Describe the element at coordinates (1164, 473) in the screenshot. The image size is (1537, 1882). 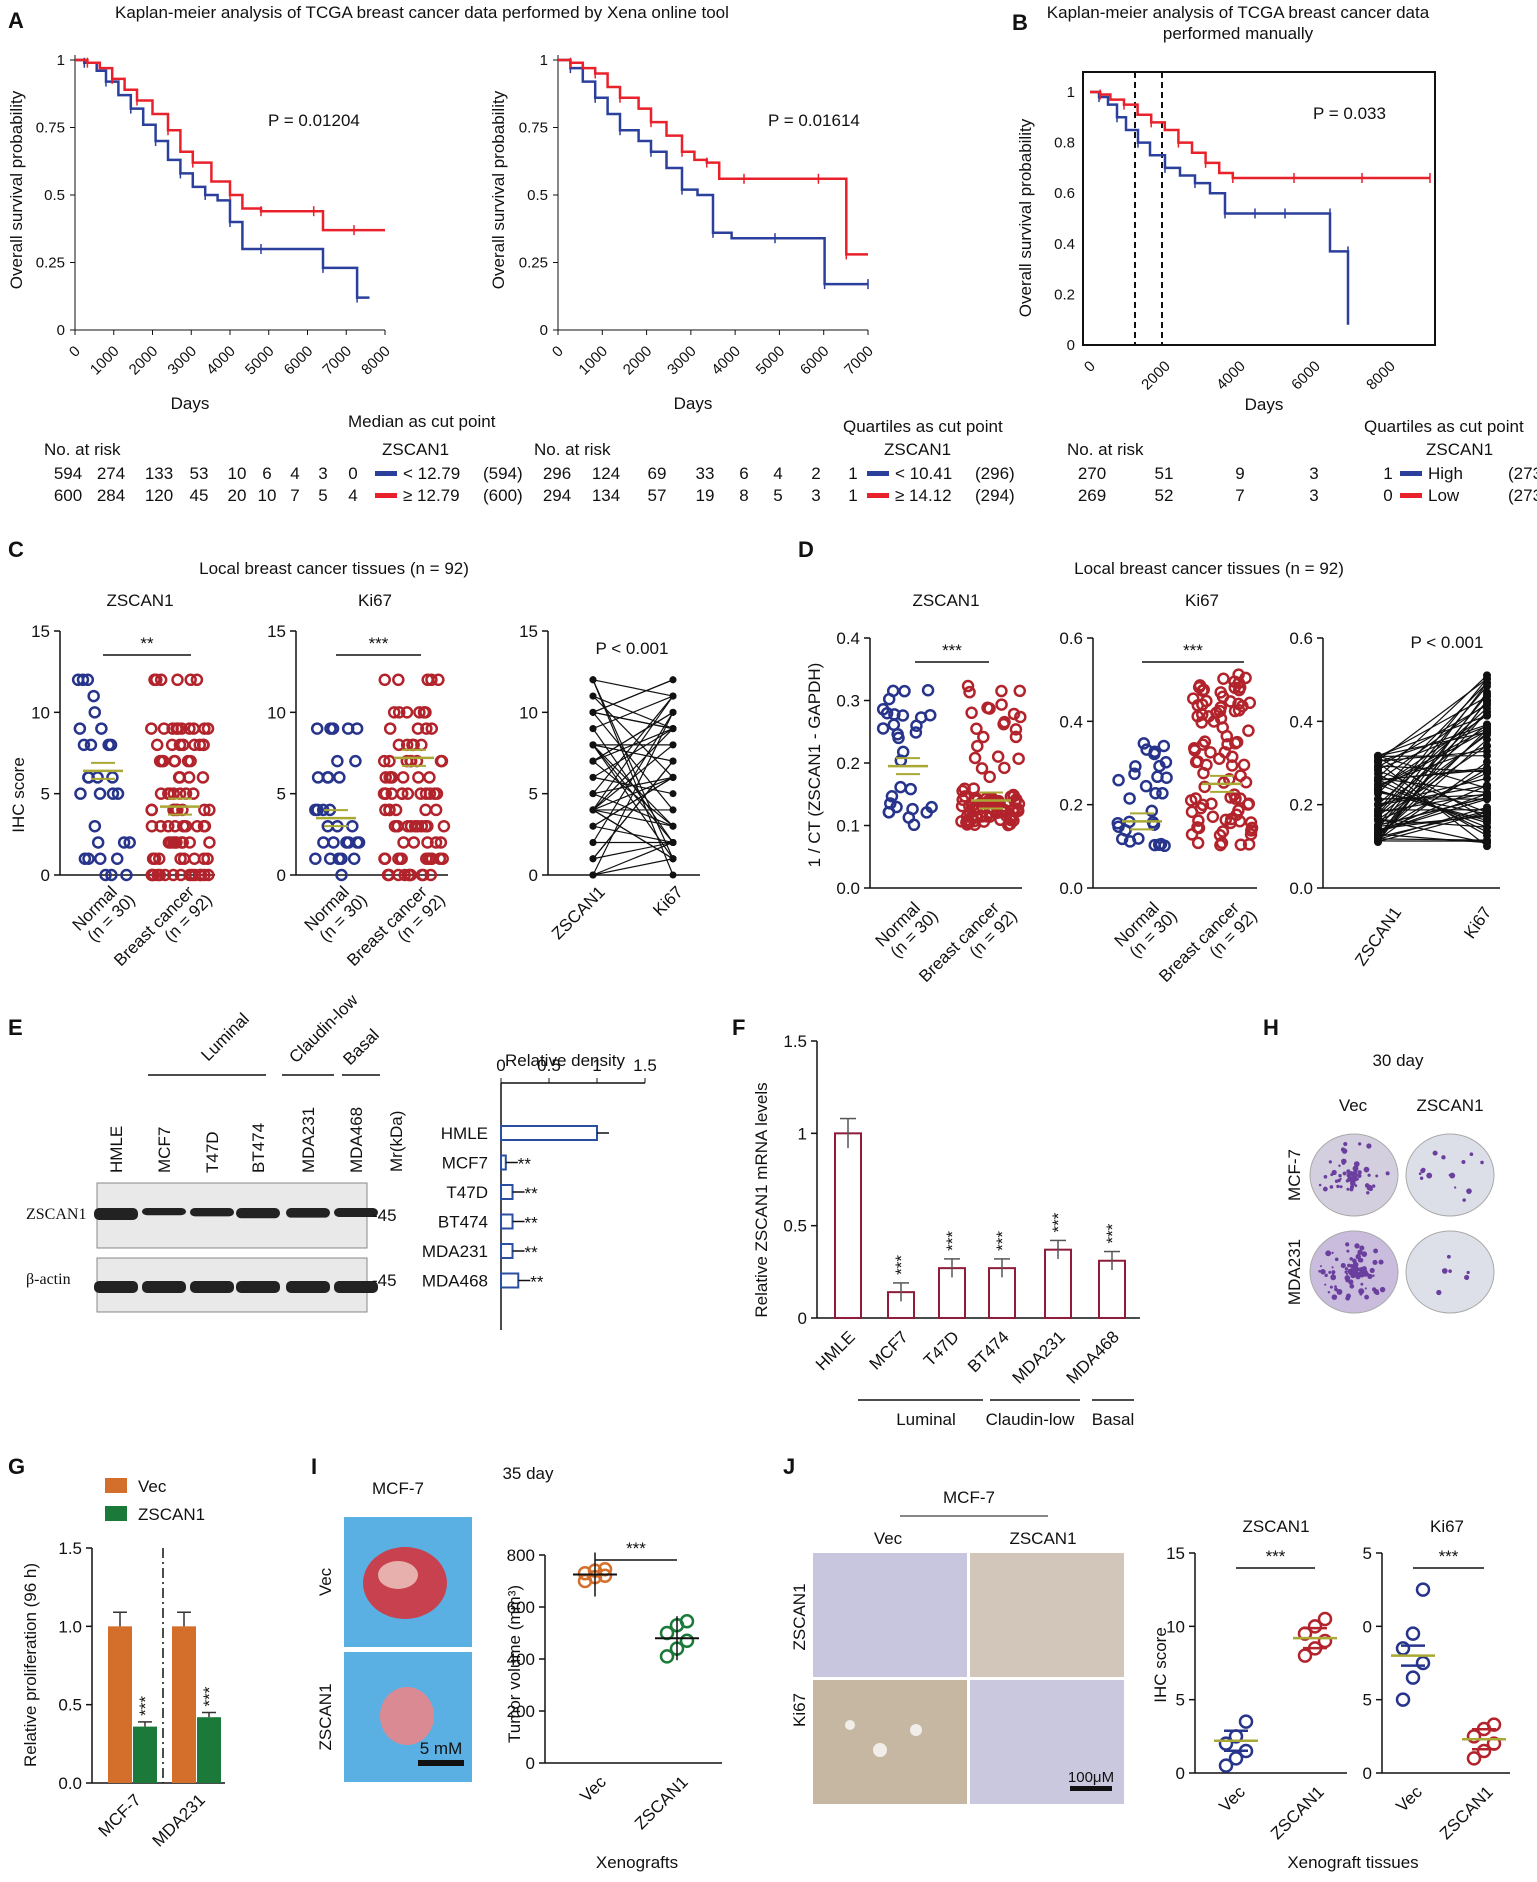
I see `b-risk-value: 51` at that location.